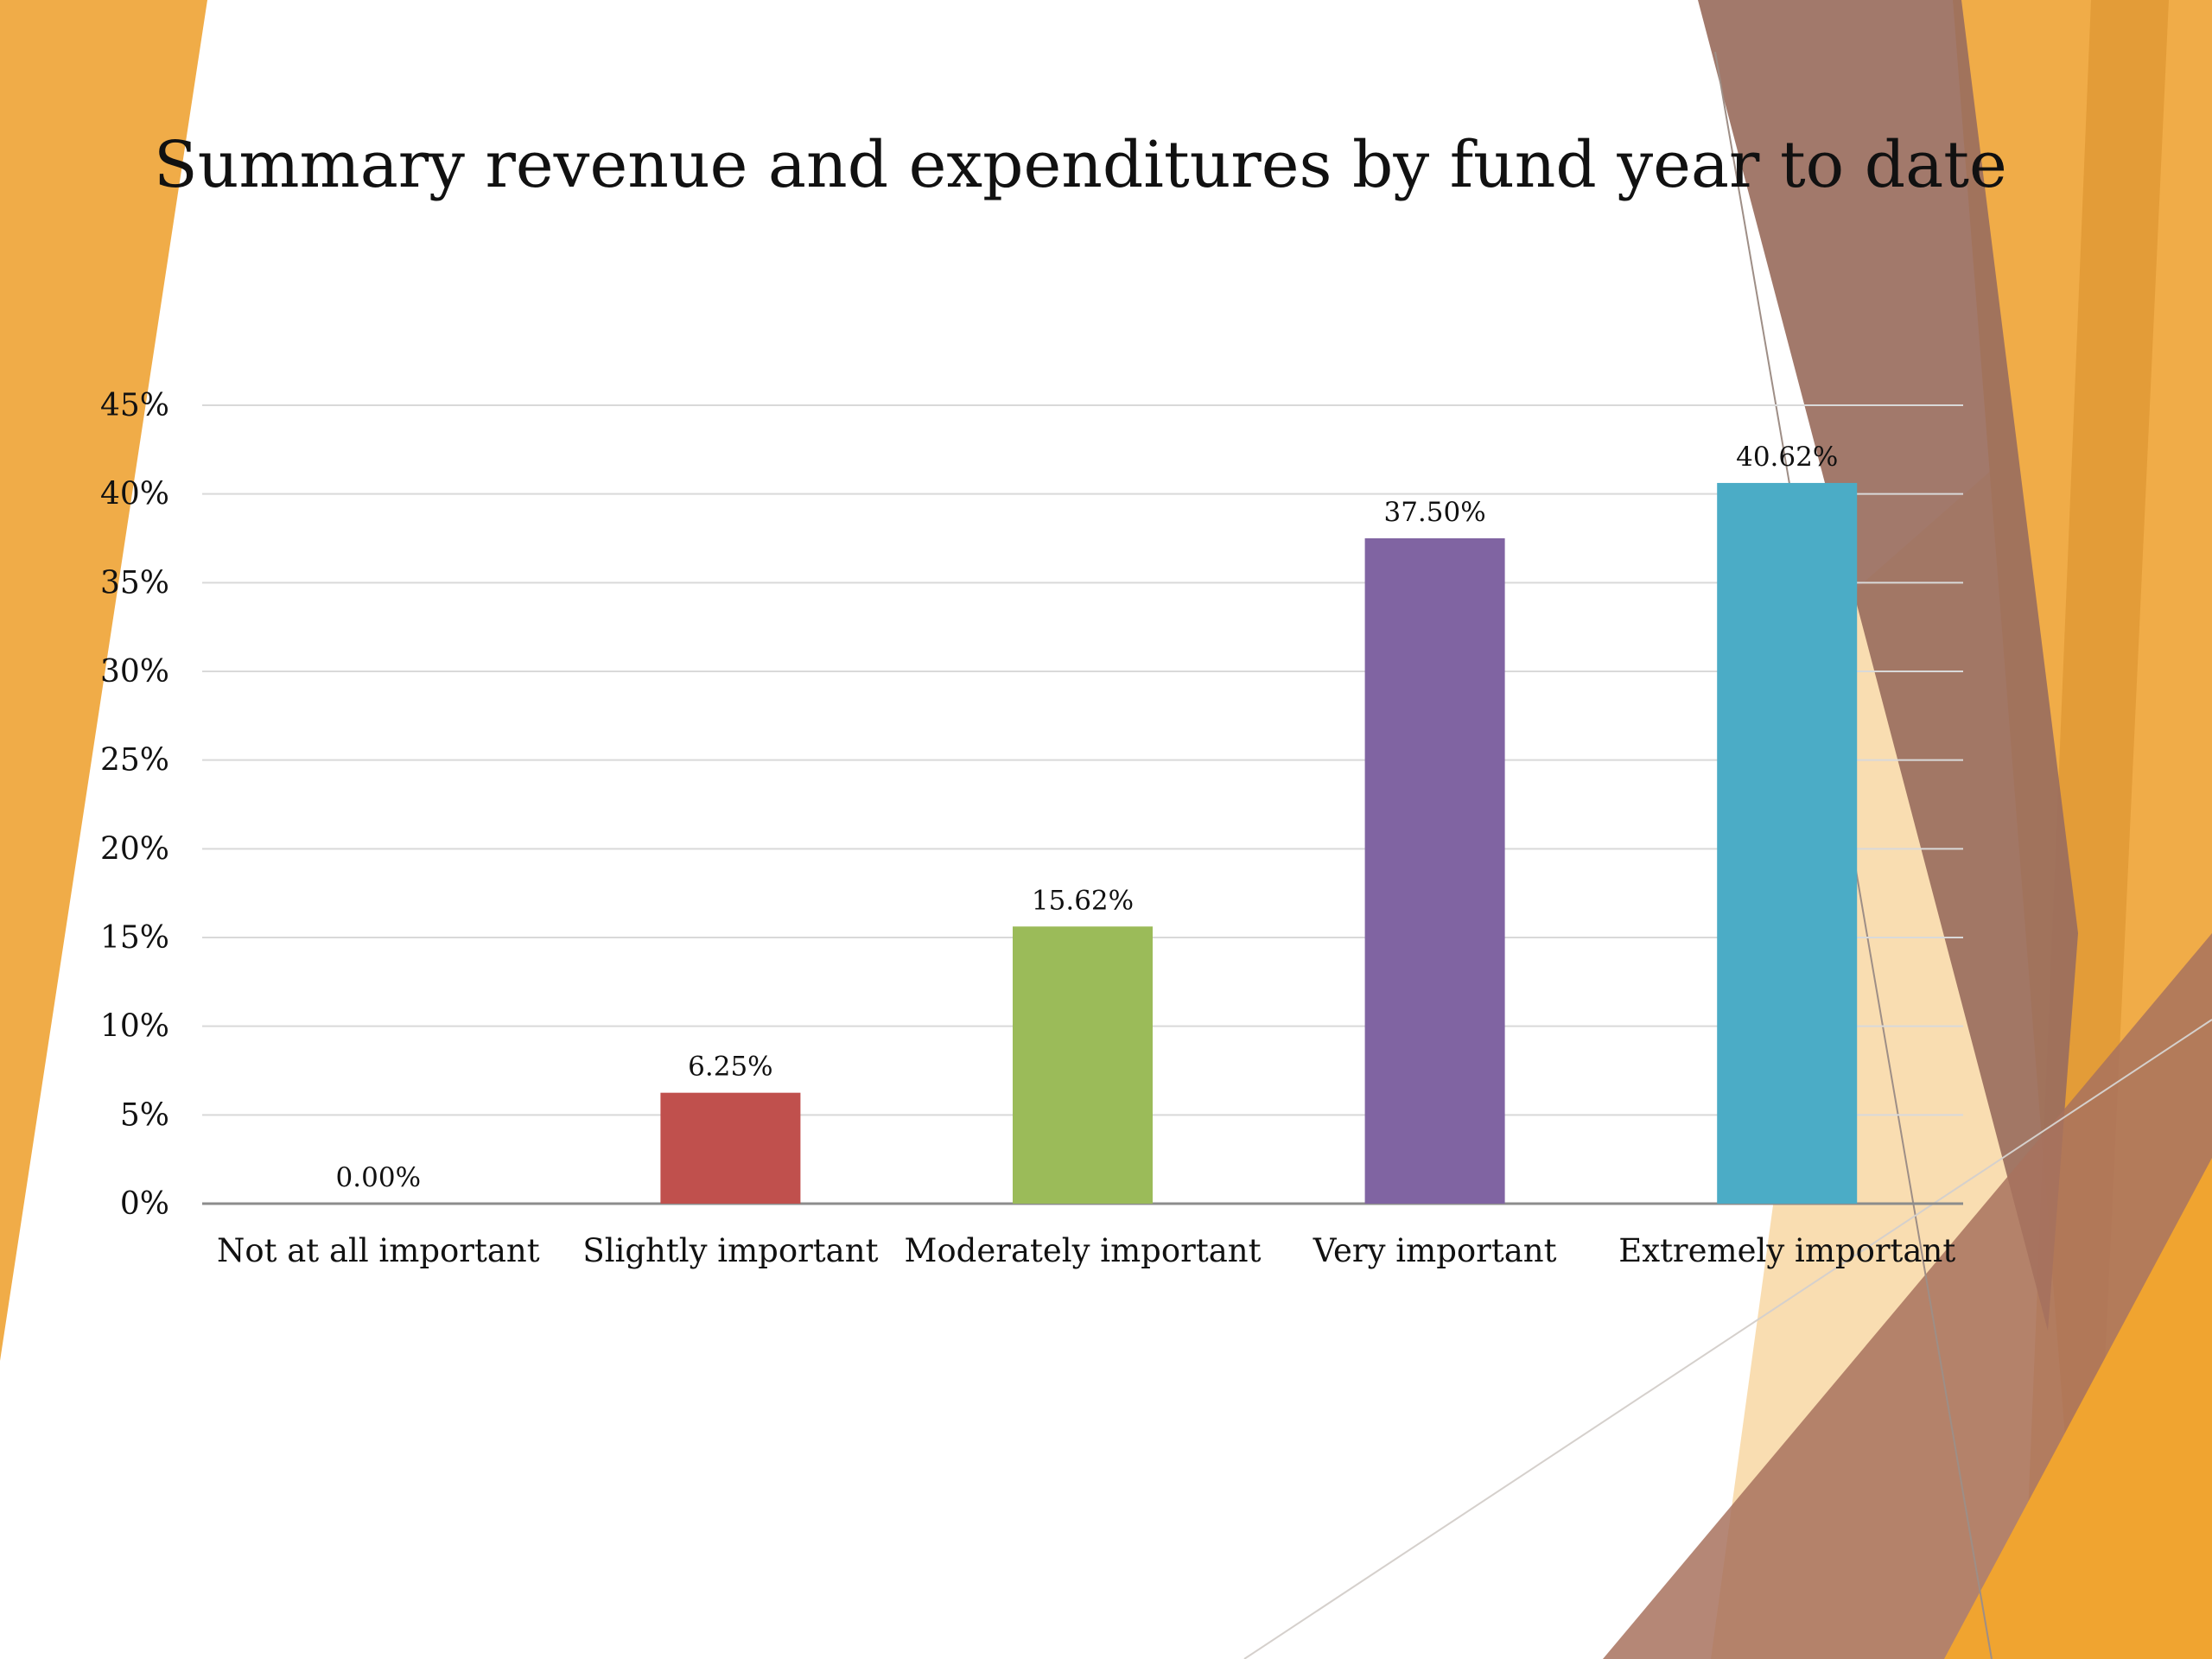  I want to click on right-brown-panel, so click(1888, 665).